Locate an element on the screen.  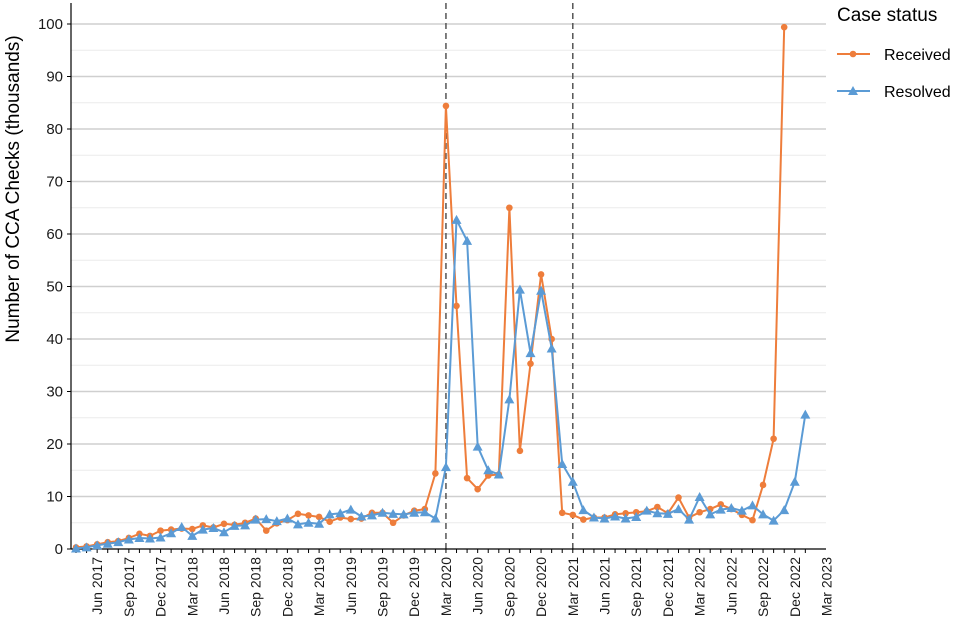
x-tick-label: Sep 2018 is located at coordinates (256, 587).